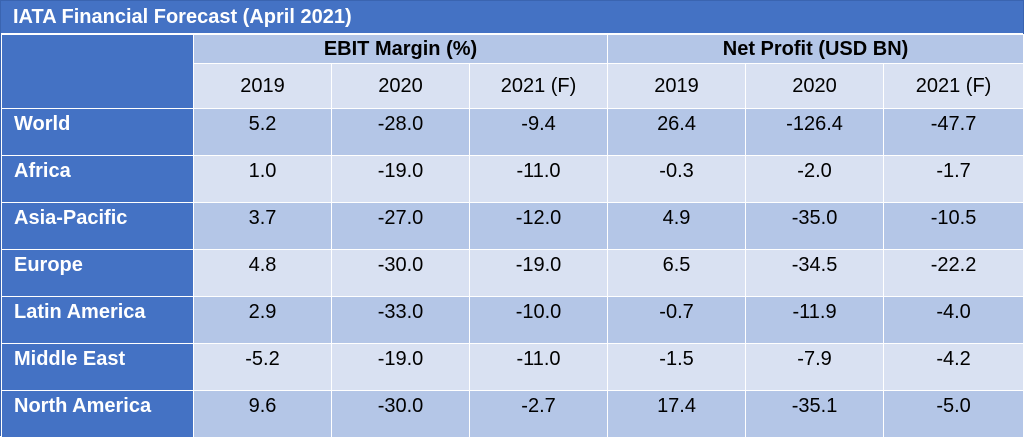 This screenshot has height=438, width=1024. I want to click on table-row: Africa 1.0 -19.0 -11.0 -0.3 -2.0 -1.7, so click(512, 179).